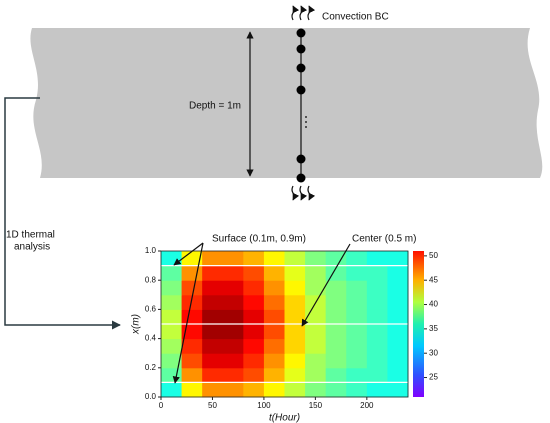 The height and width of the screenshot is (423, 550). Describe the element at coordinates (151, 367) in the screenshot. I see `y-tick-label: 0.2` at that location.